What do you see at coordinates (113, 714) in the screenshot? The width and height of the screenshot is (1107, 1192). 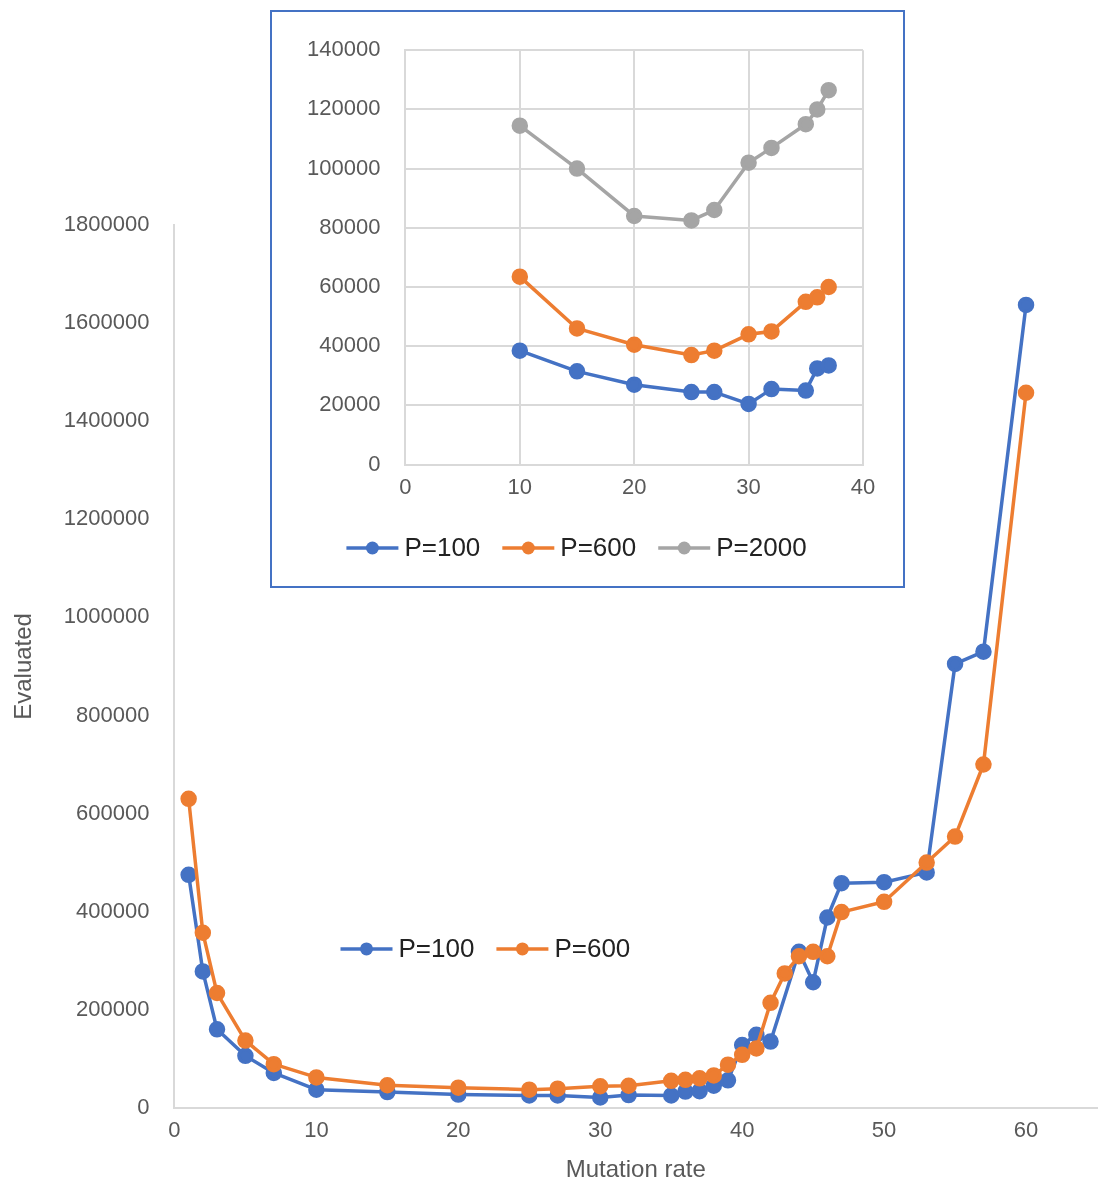 I see `y-tick-label: 800000` at bounding box center [113, 714].